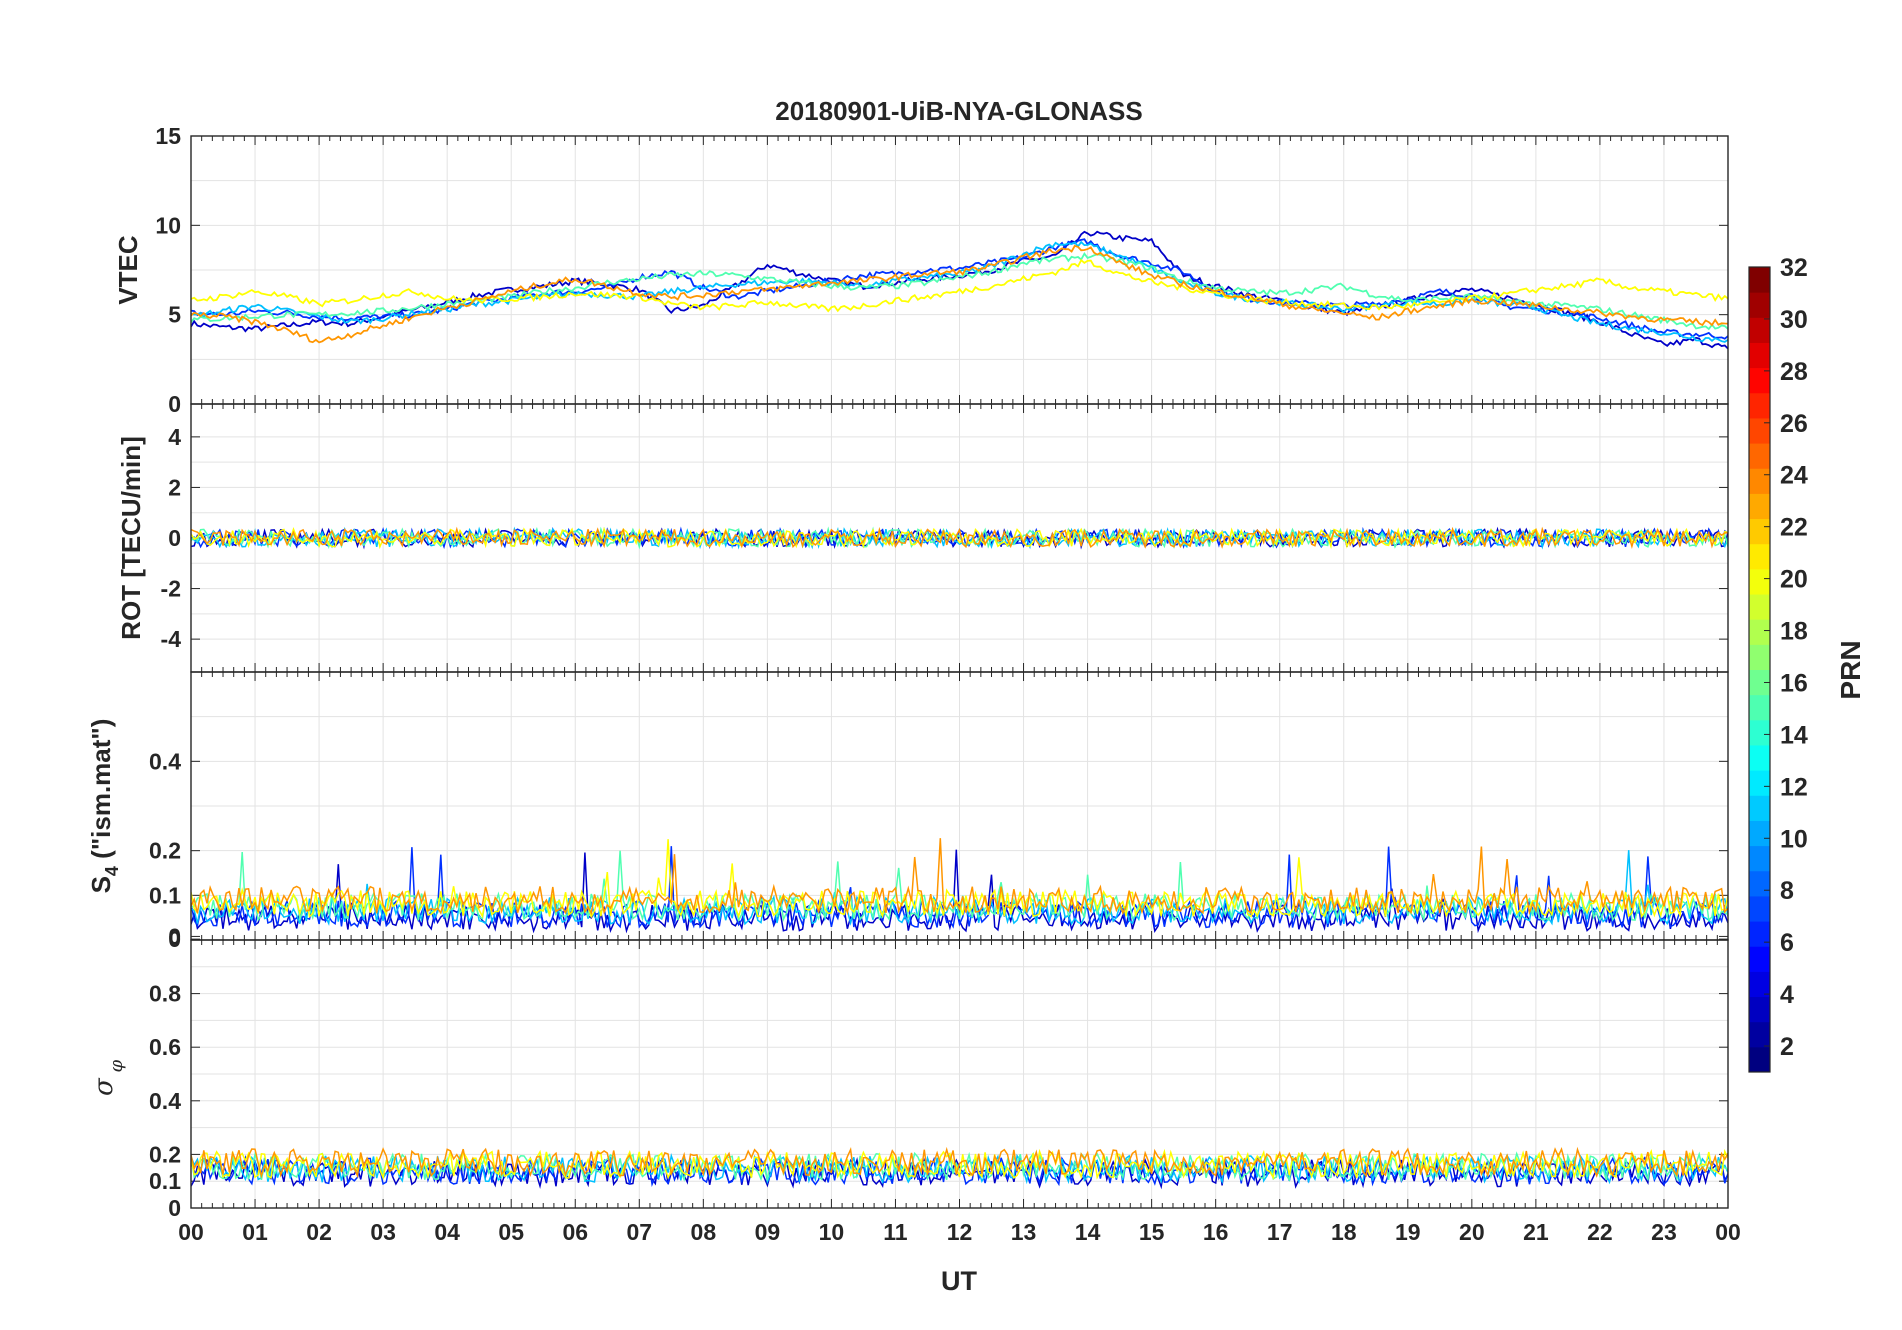 The image size is (1902, 1330). What do you see at coordinates (1794, 424) in the screenshot?
I see `colorbar-tick-label: 26` at bounding box center [1794, 424].